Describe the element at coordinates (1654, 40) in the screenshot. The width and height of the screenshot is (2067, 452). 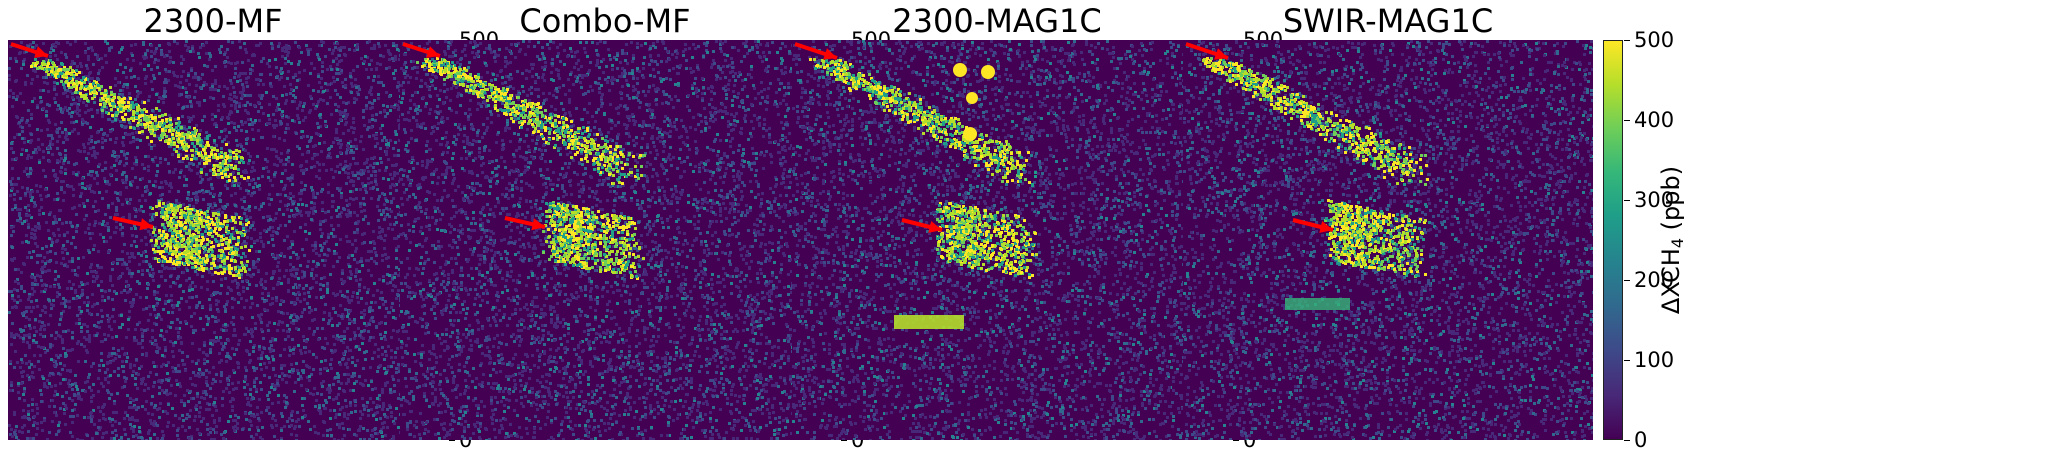
I see `colorbar-tick-label: 500` at that location.